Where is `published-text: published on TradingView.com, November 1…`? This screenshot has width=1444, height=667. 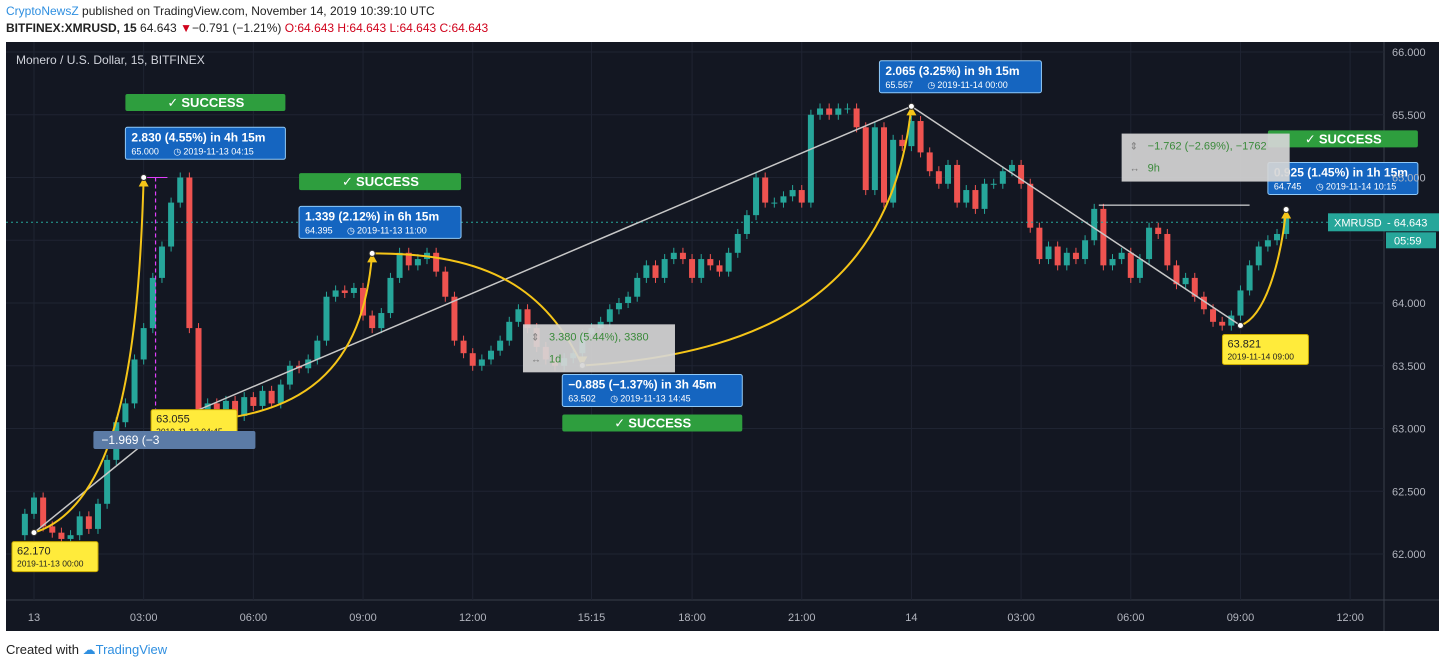 published-text: published on TradingView.com, November 1… is located at coordinates (258, 11).